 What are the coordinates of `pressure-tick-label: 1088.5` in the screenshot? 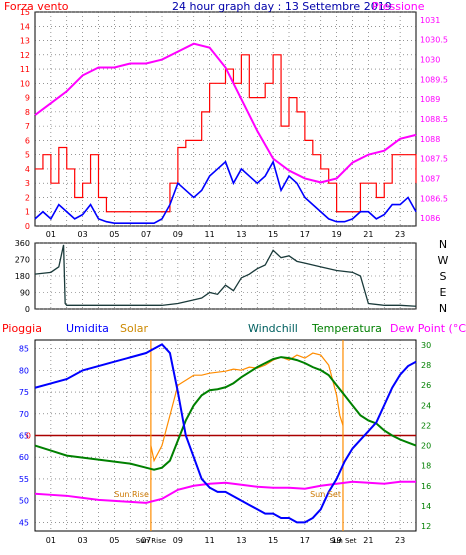 It's located at (434, 119).